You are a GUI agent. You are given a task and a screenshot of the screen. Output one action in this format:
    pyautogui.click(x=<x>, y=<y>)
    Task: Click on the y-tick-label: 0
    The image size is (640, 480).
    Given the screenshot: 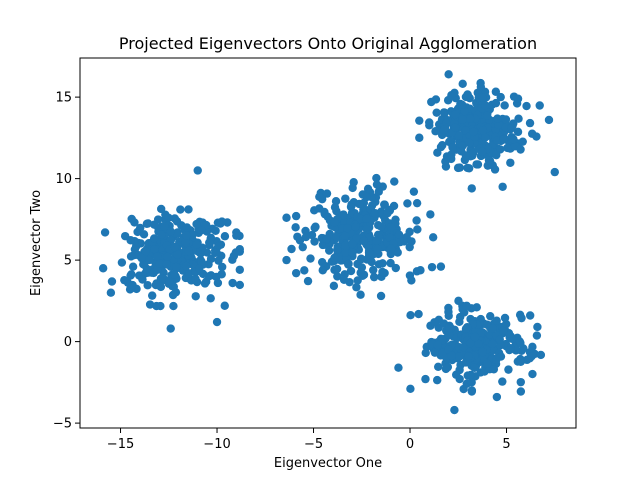 What is the action you would take?
    pyautogui.click(x=68, y=342)
    